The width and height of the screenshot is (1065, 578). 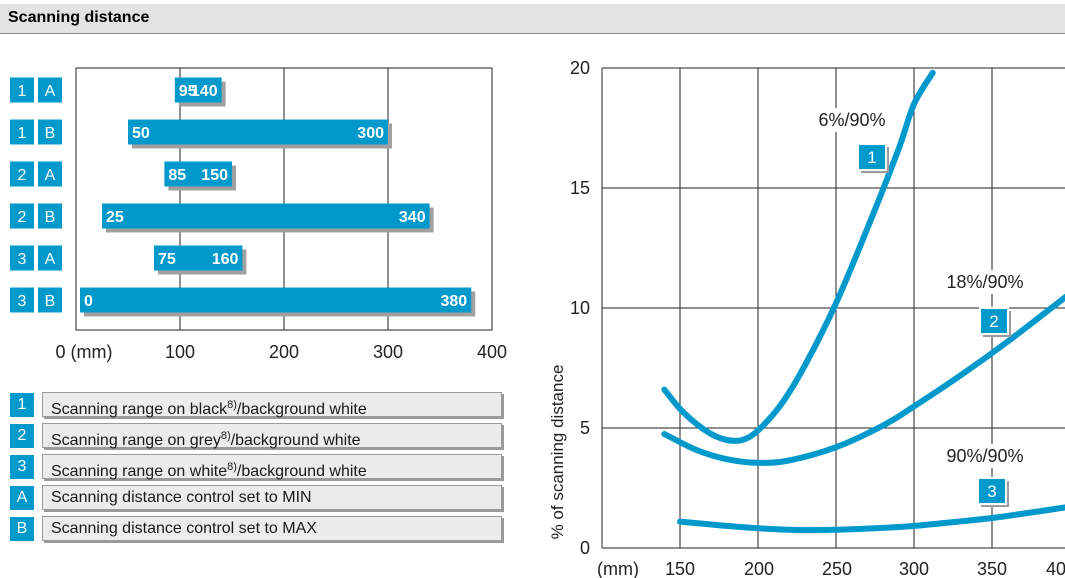 I want to click on x-tick-label: 0 (mm), so click(x=84, y=352).